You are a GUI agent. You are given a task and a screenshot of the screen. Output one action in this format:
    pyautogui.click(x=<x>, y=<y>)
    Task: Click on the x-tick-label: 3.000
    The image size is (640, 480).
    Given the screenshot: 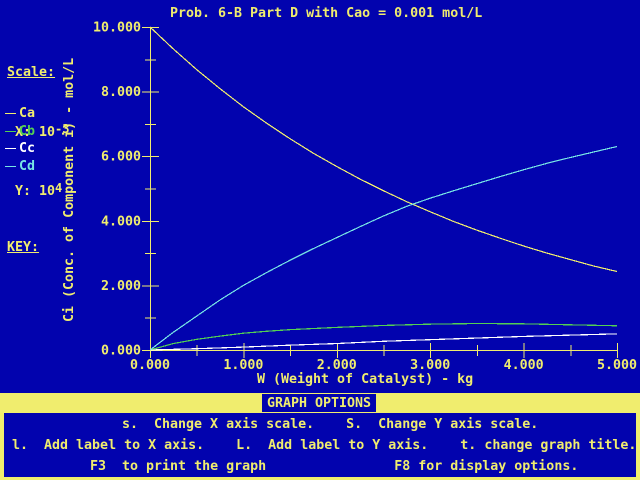 What is the action you would take?
    pyautogui.click(x=430, y=365)
    